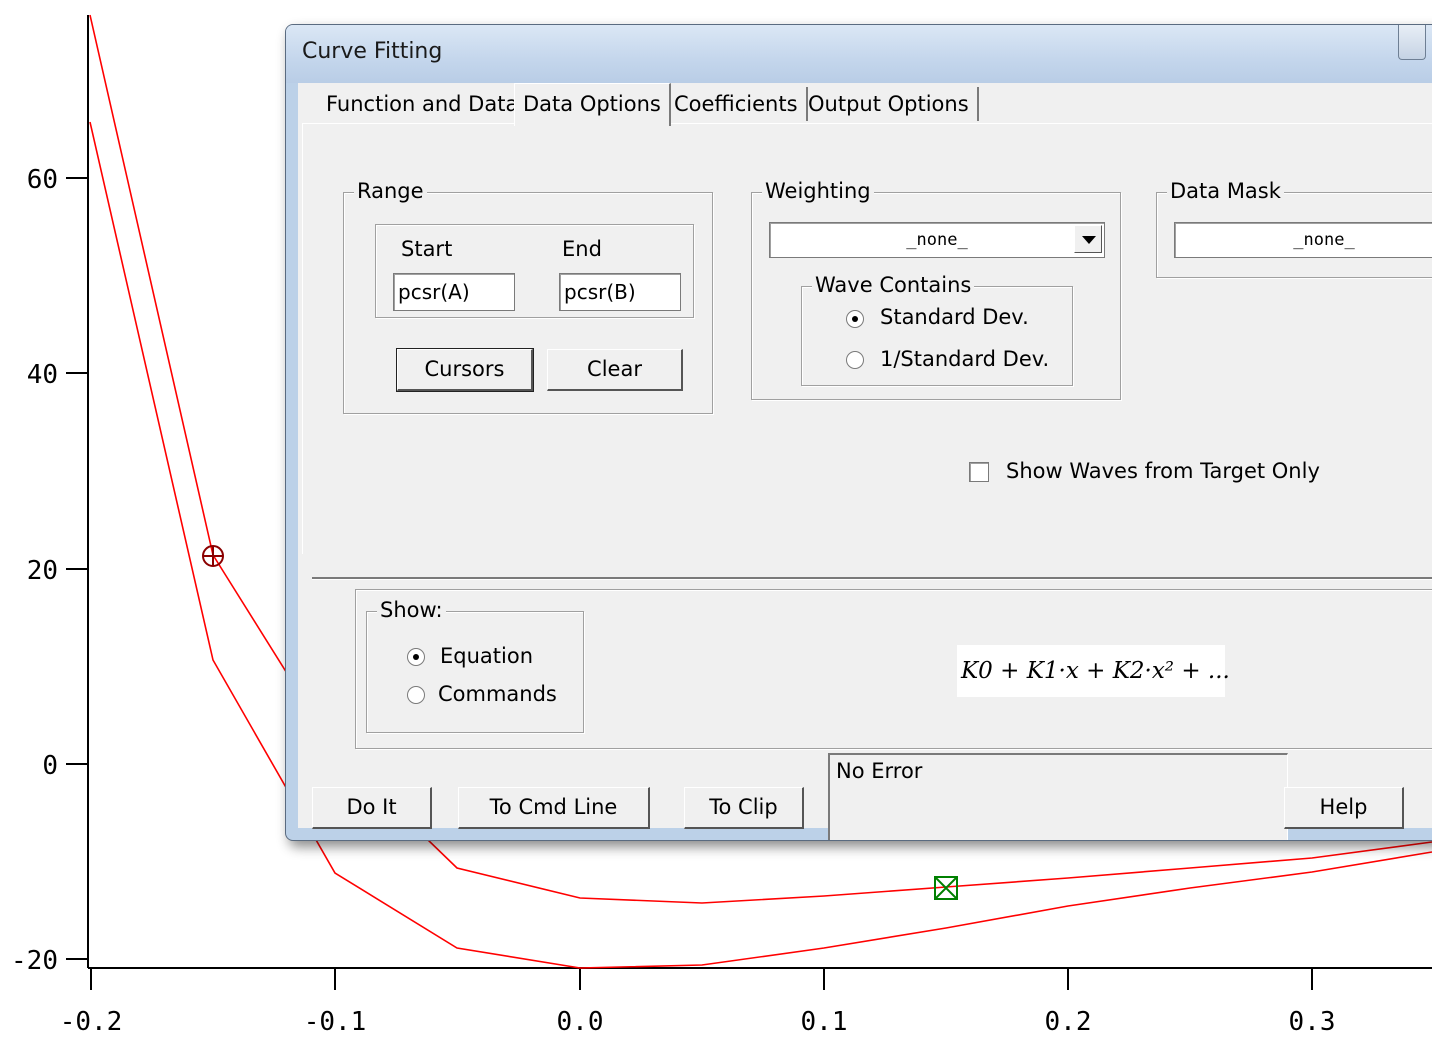 The height and width of the screenshot is (1038, 1432). I want to click on tab-coefficients: Coefficients, so click(737, 104).